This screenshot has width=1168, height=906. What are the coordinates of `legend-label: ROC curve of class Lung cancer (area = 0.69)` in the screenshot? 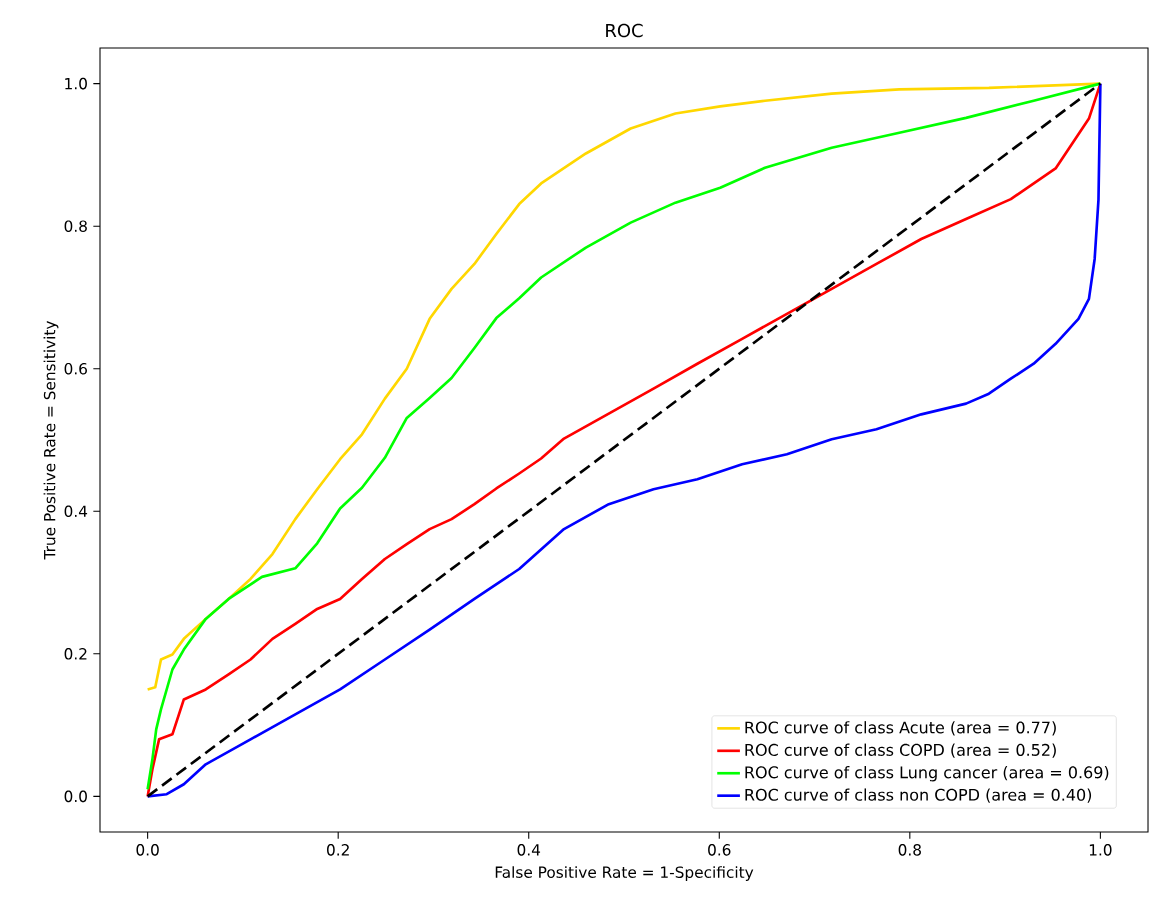 It's located at (927, 774).